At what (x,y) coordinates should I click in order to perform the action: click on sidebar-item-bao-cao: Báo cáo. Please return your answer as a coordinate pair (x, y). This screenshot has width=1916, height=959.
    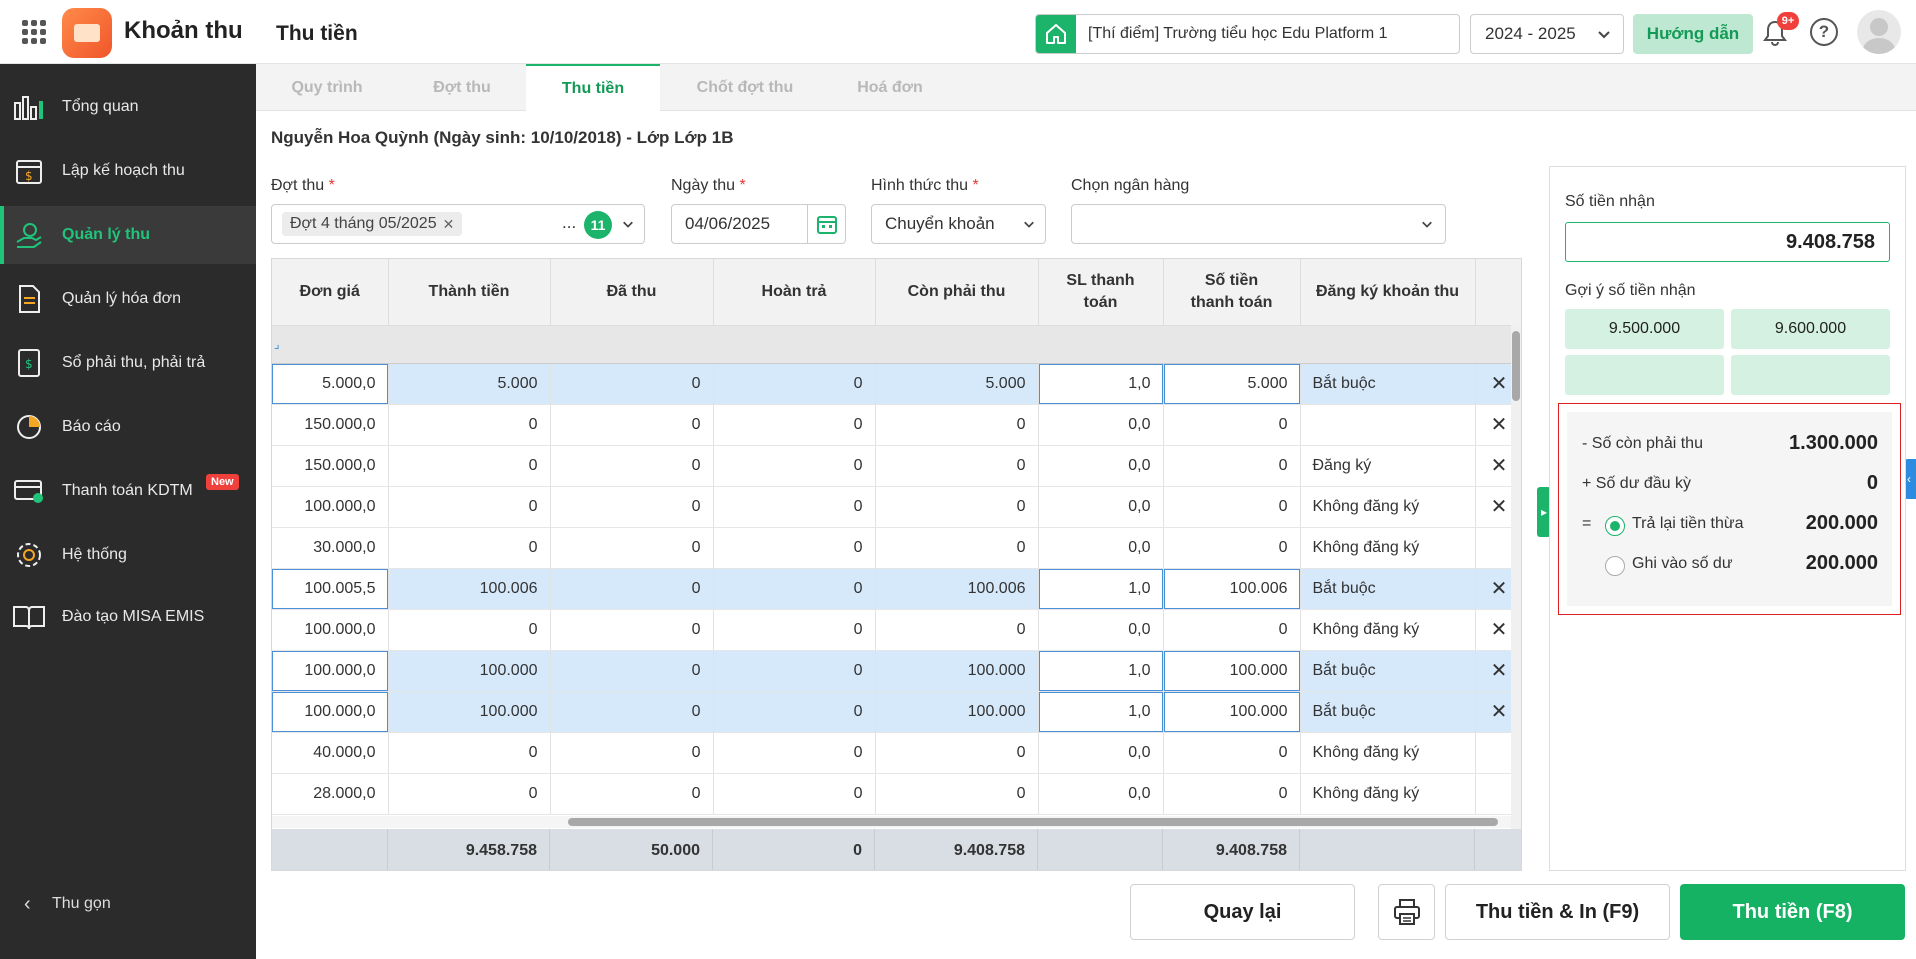
    Looking at the image, I should click on (128, 427).